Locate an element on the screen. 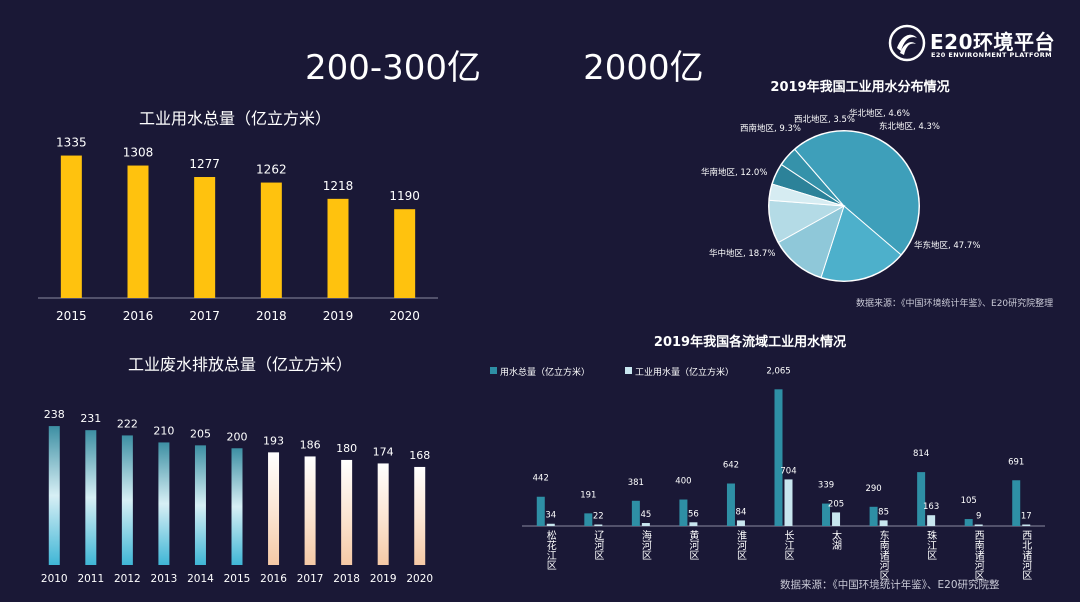 The image size is (1080, 602). basin-value-label: 34 is located at coordinates (550, 516).